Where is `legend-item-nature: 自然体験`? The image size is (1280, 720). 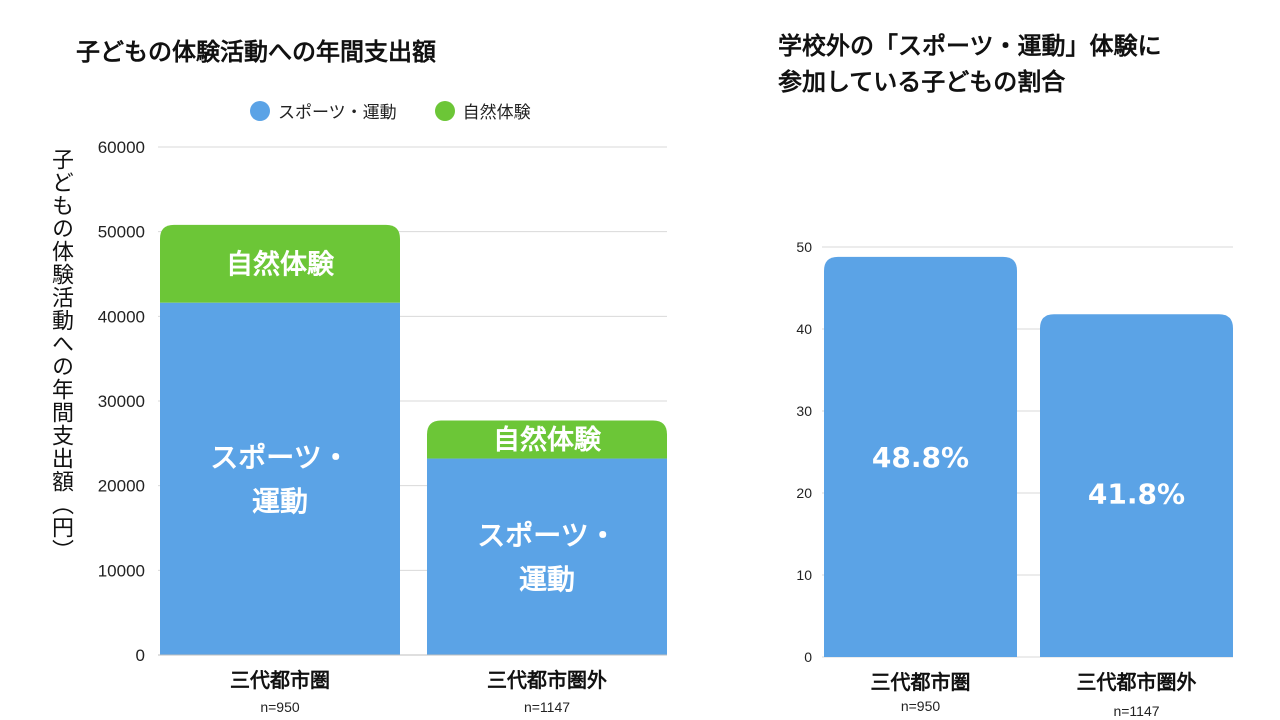
legend-item-nature: 自然体験 is located at coordinates (482, 110).